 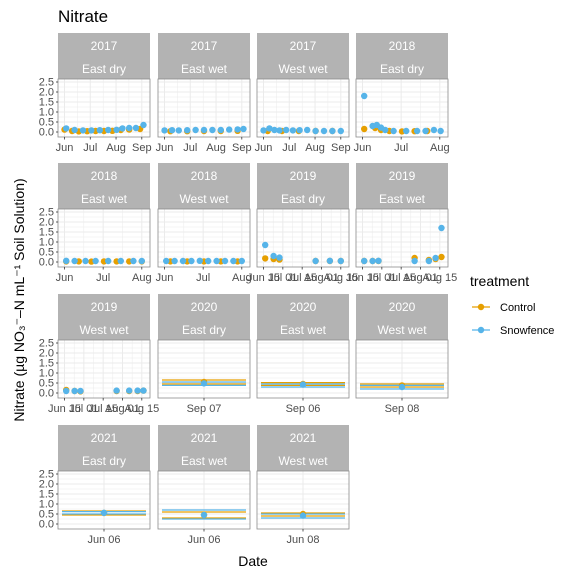 I want to click on x-tick-label: Jul, so click(x=289, y=148).